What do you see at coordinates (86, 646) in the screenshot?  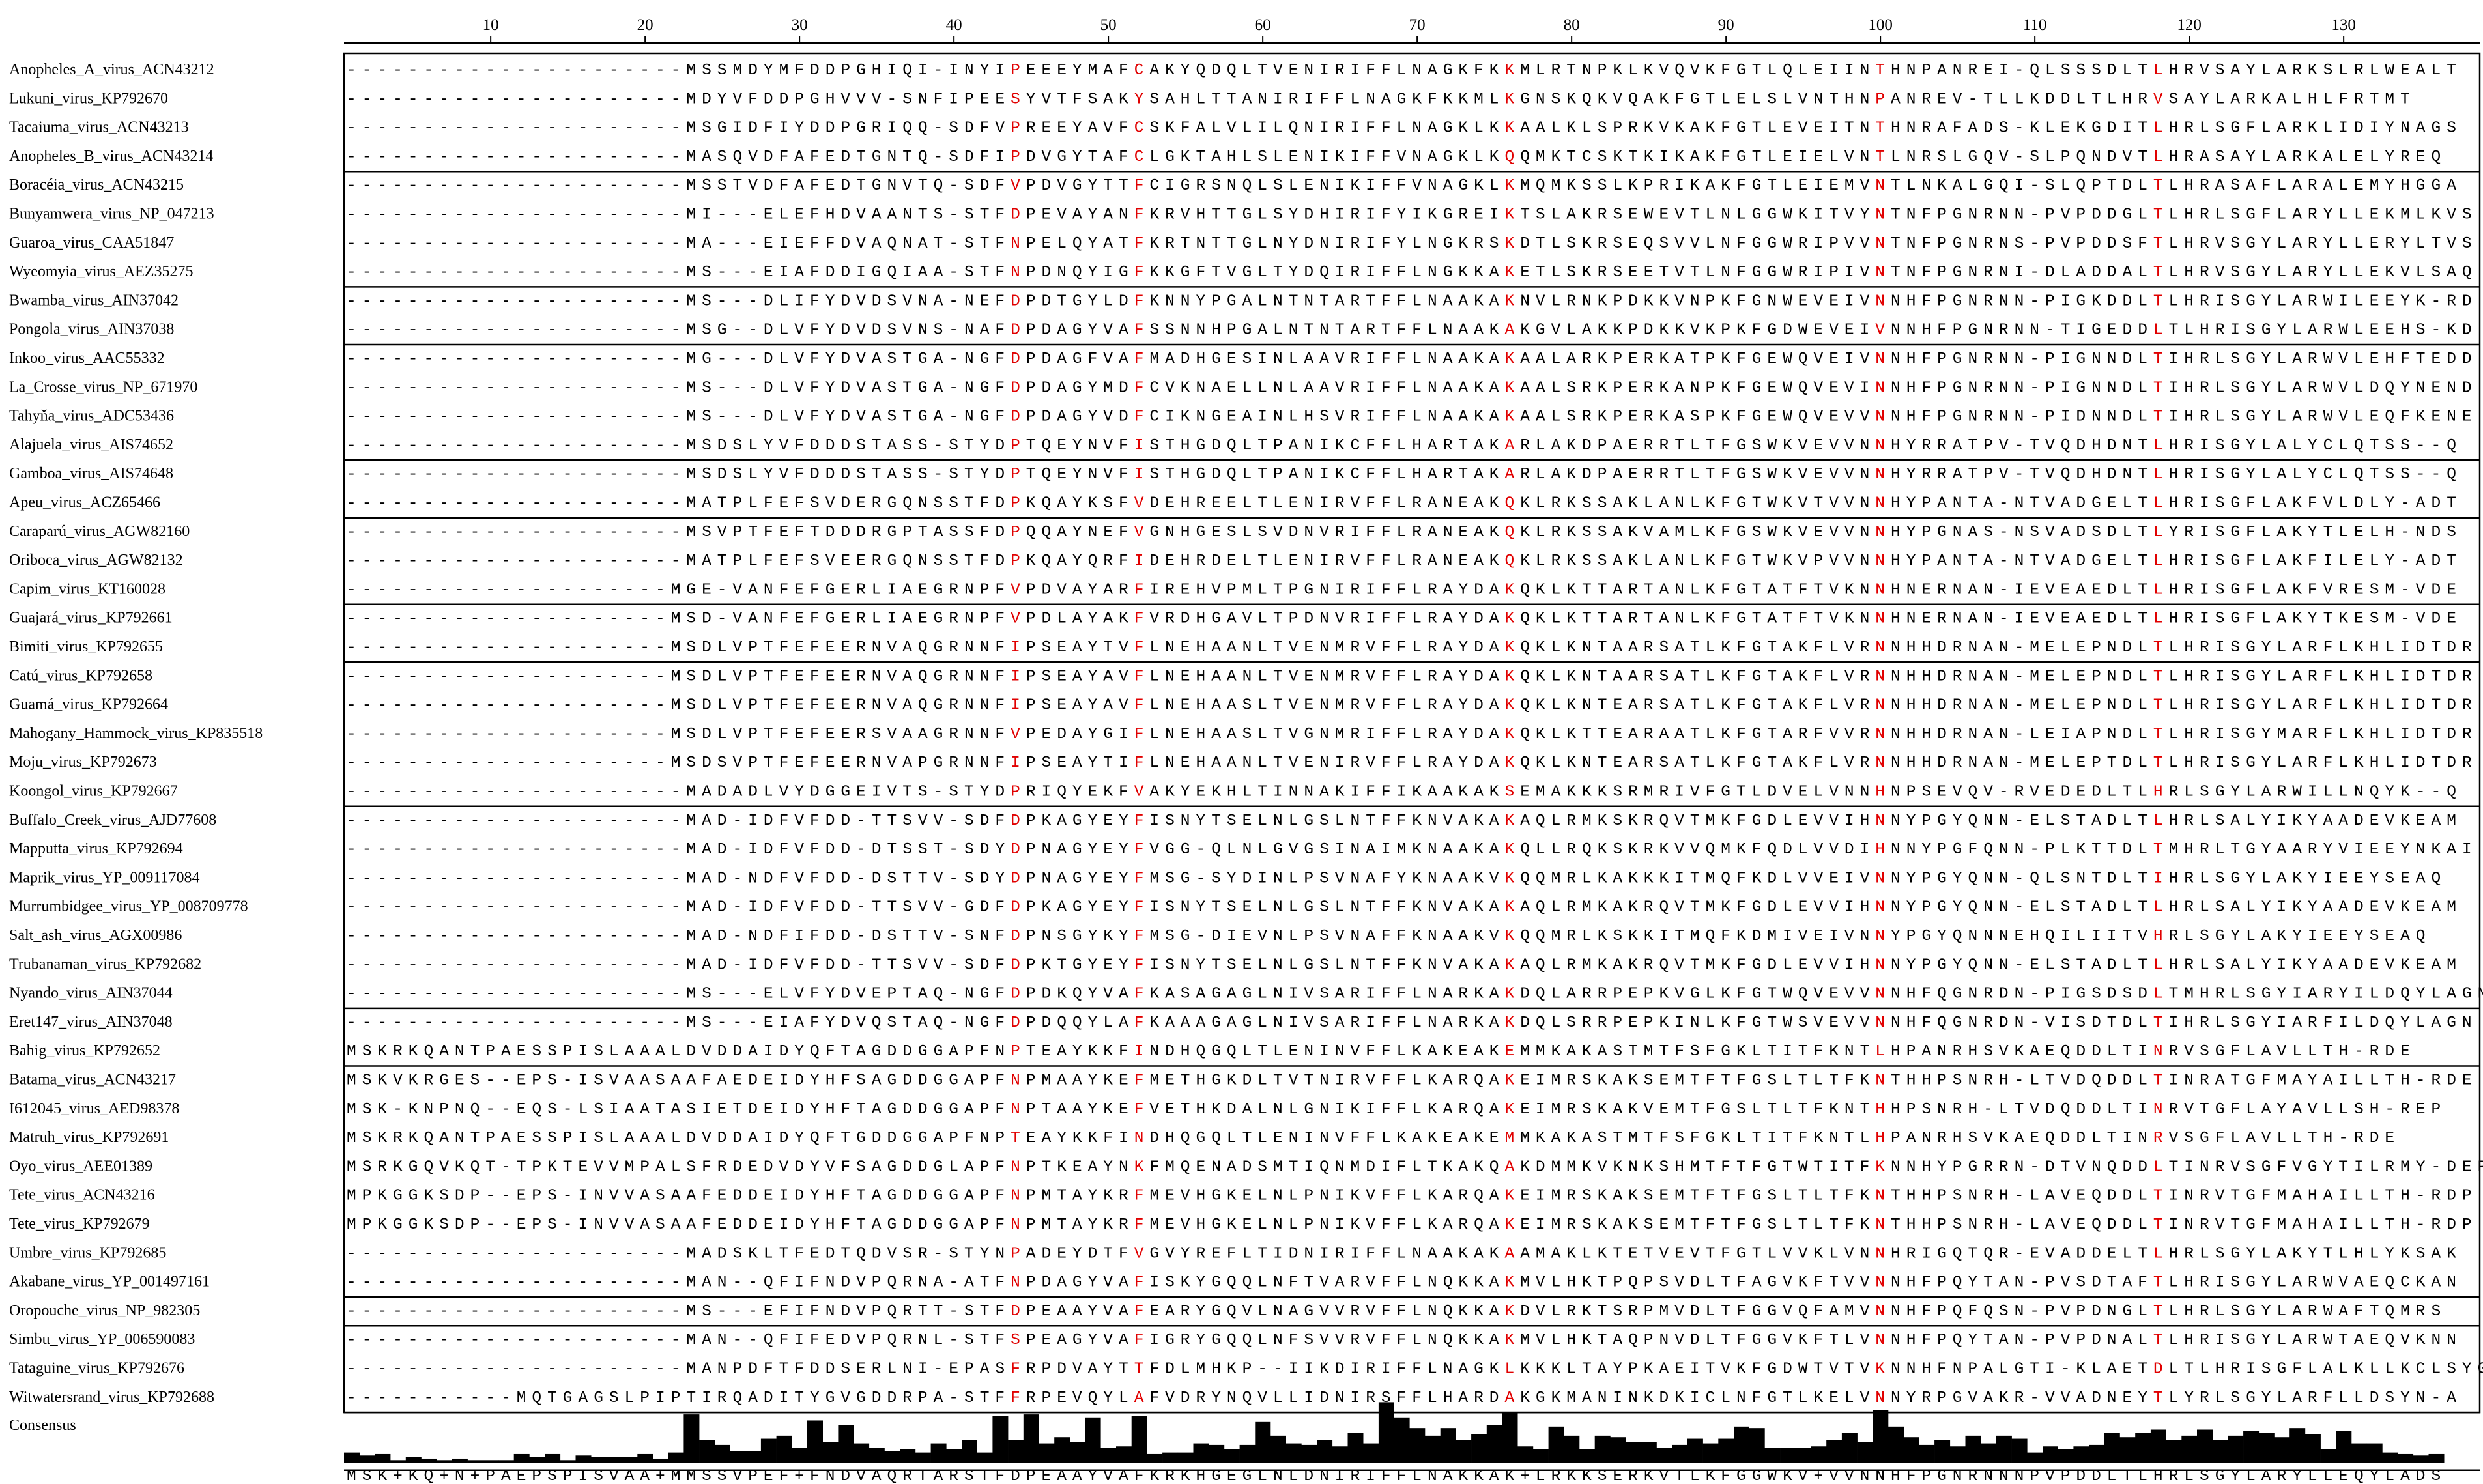 I see `sequence-name: Bimiti_virus_KP792655` at bounding box center [86, 646].